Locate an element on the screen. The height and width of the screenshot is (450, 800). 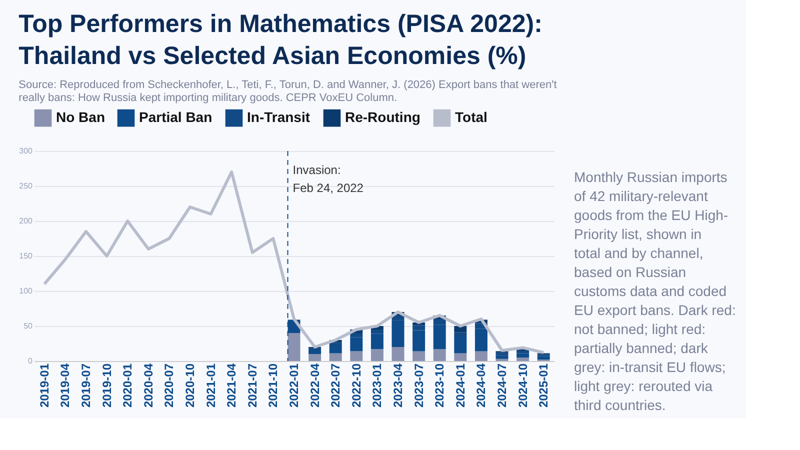
text: Monthly Russian imports of 42 military-relevant goods from the EU High- Priority list, shown in total and by channel, based on Russian customs data and coded EU export bans. Dark red: not banned; light red: partially banned; dark grey: in-transit EU flows; light grey: rerouted via third countries. is located at coordinates (655, 291).